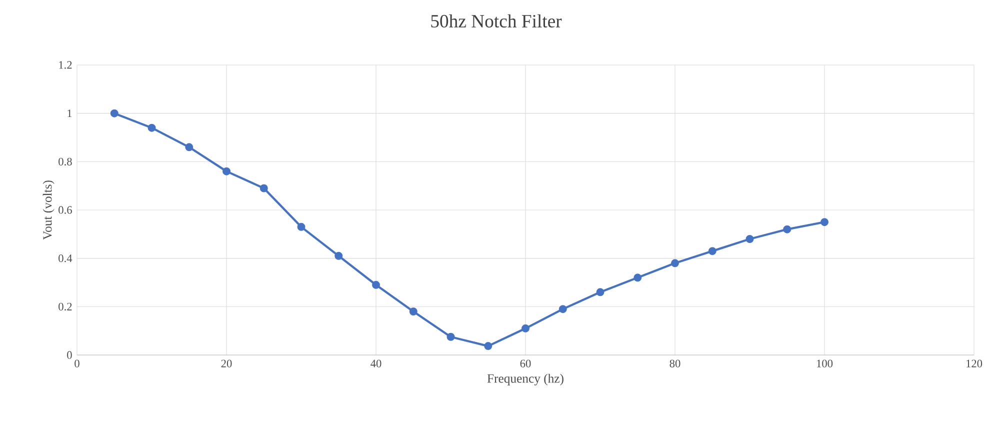 The height and width of the screenshot is (423, 992). What do you see at coordinates (496, 21) in the screenshot?
I see `chart-title: 50hz Notch Filter` at bounding box center [496, 21].